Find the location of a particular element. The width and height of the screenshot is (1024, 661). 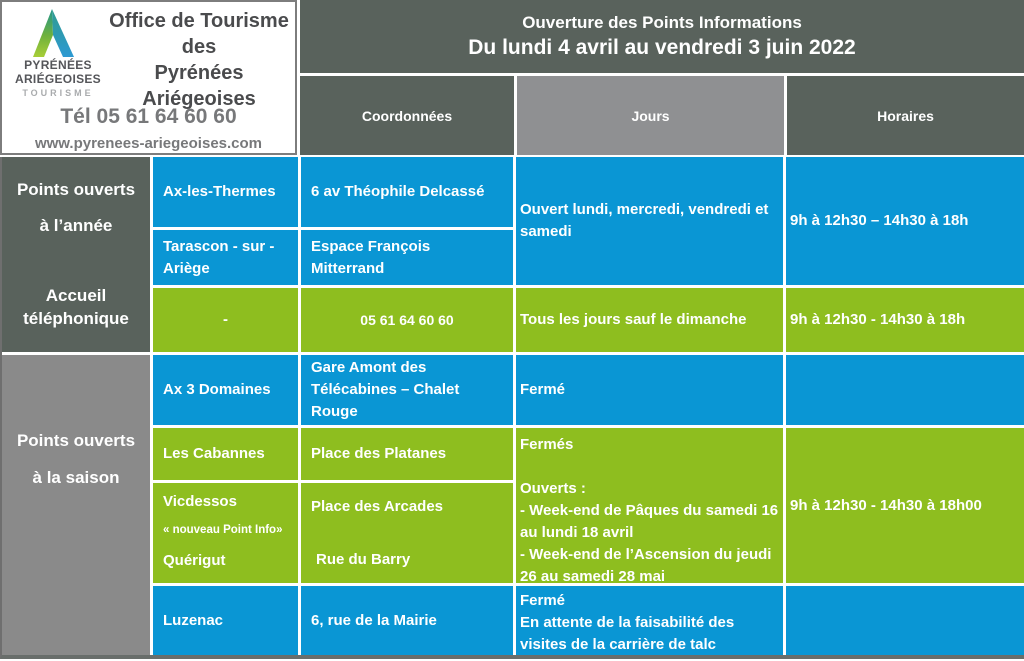

horaires-cell-annee: 9h à 12h30 – 14h30 à 18h is located at coordinates (905, 221).